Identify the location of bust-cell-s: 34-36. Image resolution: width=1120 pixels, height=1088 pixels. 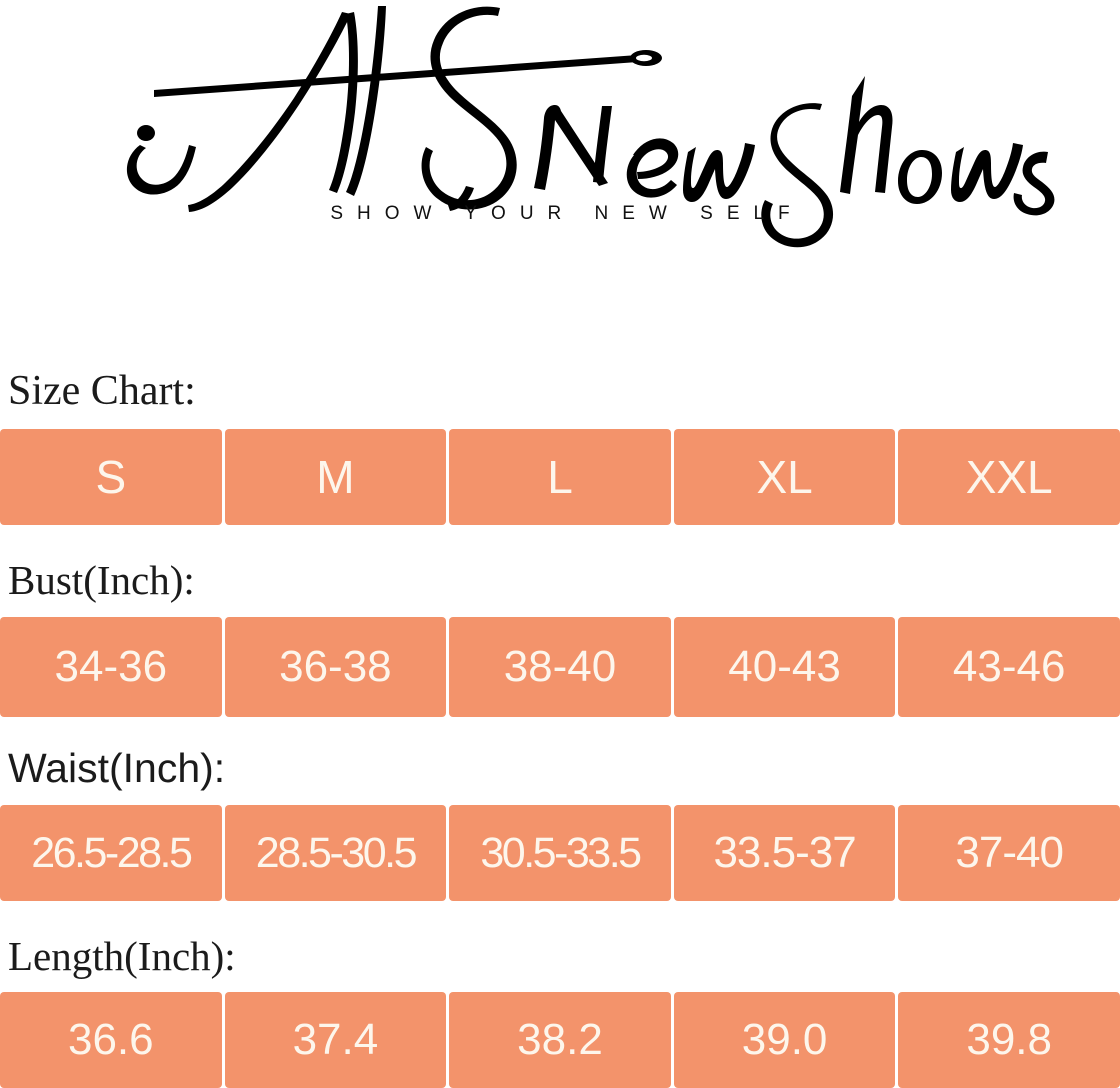
(111, 667).